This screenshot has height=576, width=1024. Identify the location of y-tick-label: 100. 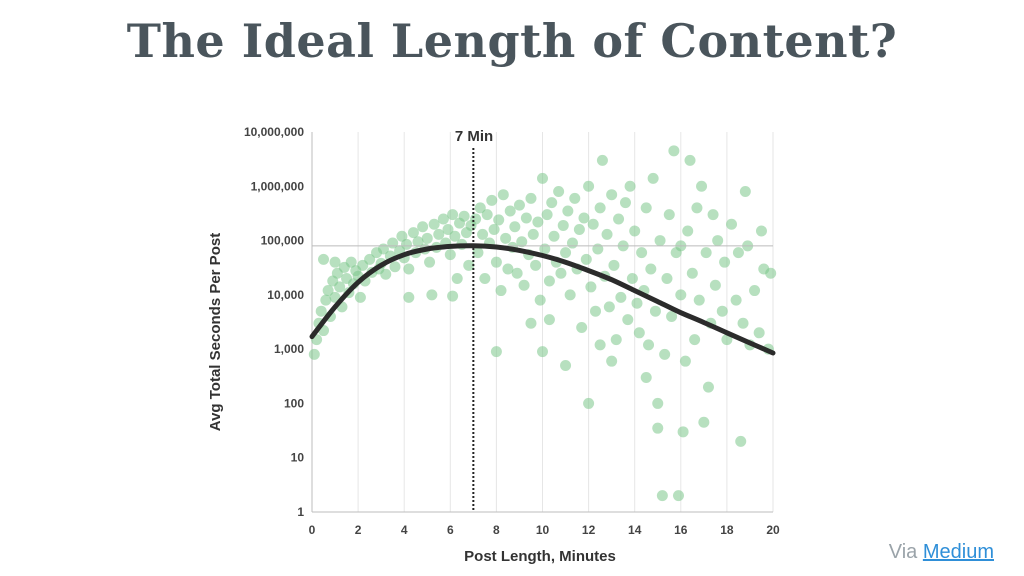
(294, 403).